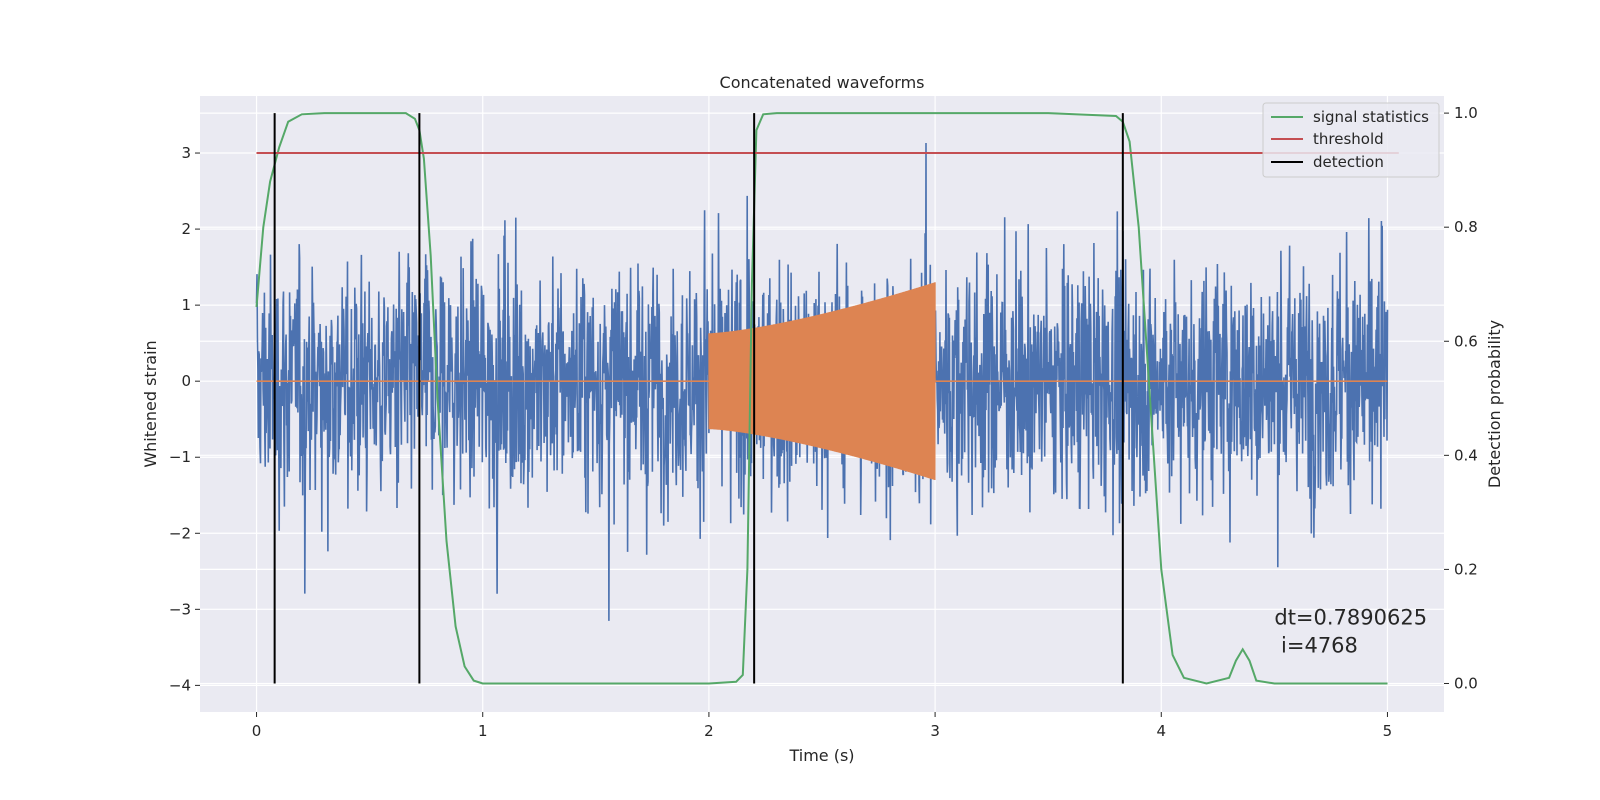 Image resolution: width=1600 pixels, height=800 pixels. Describe the element at coordinates (1466, 569) in the screenshot. I see `right-tick-label: 0.2` at that location.